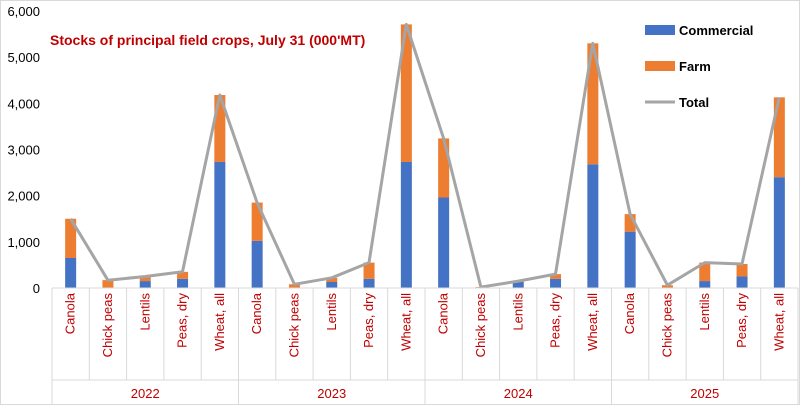  Describe the element at coordinates (660, 30) in the screenshot. I see `legend-swatch-commercial` at that location.